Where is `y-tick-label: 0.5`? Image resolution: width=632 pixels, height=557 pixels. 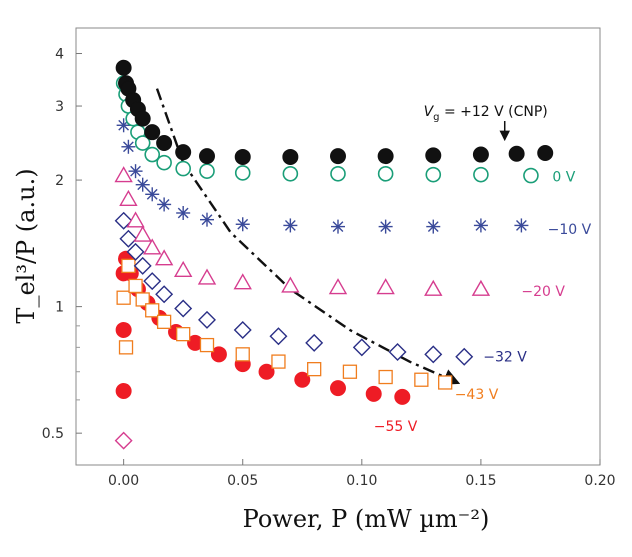 y-tick-label: 0.5 is located at coordinates (53, 434).